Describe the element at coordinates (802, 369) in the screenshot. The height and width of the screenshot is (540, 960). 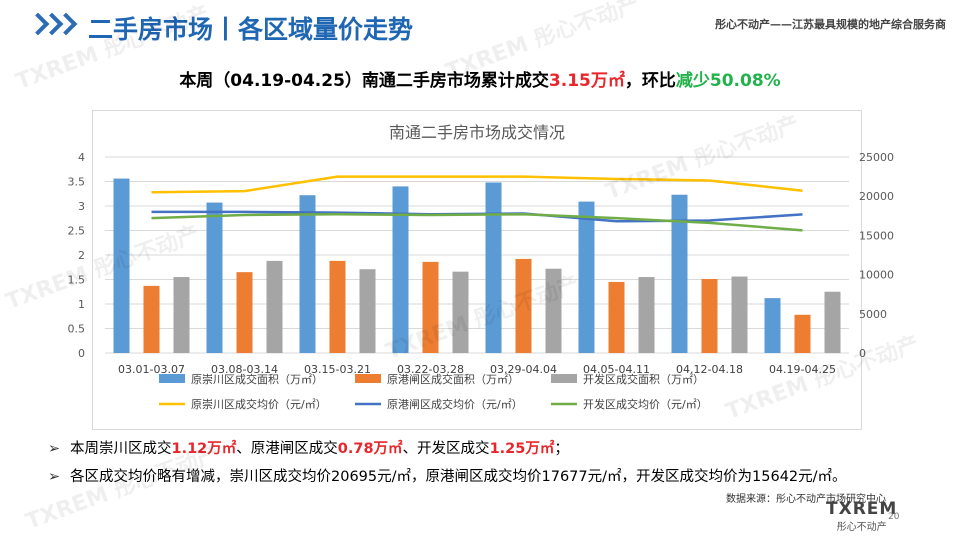
I see `x-tick-label: 04.19-04.25` at that location.